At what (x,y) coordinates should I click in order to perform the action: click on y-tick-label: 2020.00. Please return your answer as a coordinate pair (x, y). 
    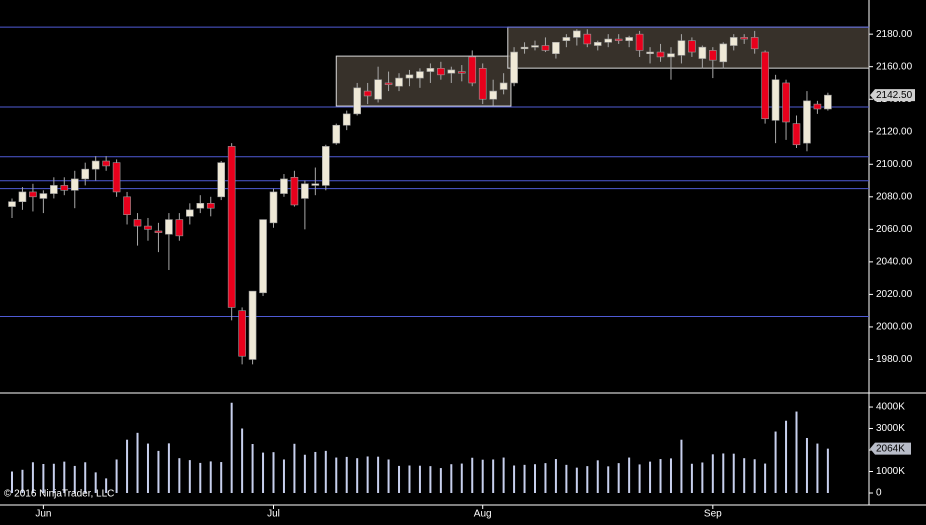
    Looking at the image, I should click on (894, 294).